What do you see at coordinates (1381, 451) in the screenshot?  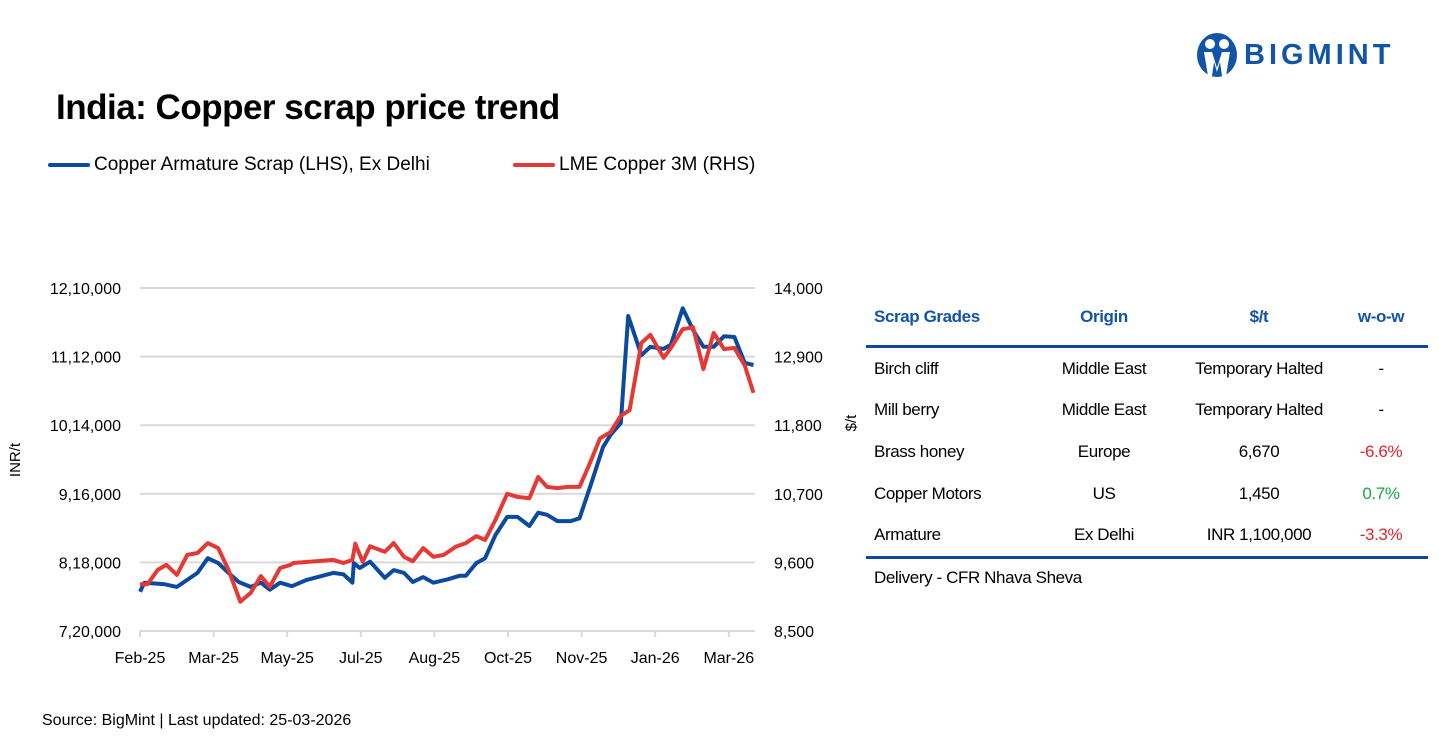 I see `wow-cell: -6.6%` at bounding box center [1381, 451].